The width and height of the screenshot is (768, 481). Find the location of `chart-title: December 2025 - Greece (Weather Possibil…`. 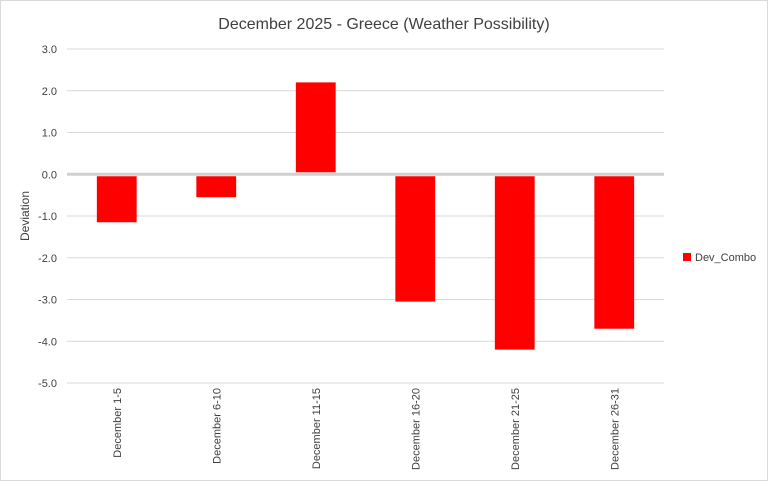

chart-title: December 2025 - Greece (Weather Possibil… is located at coordinates (383, 24).